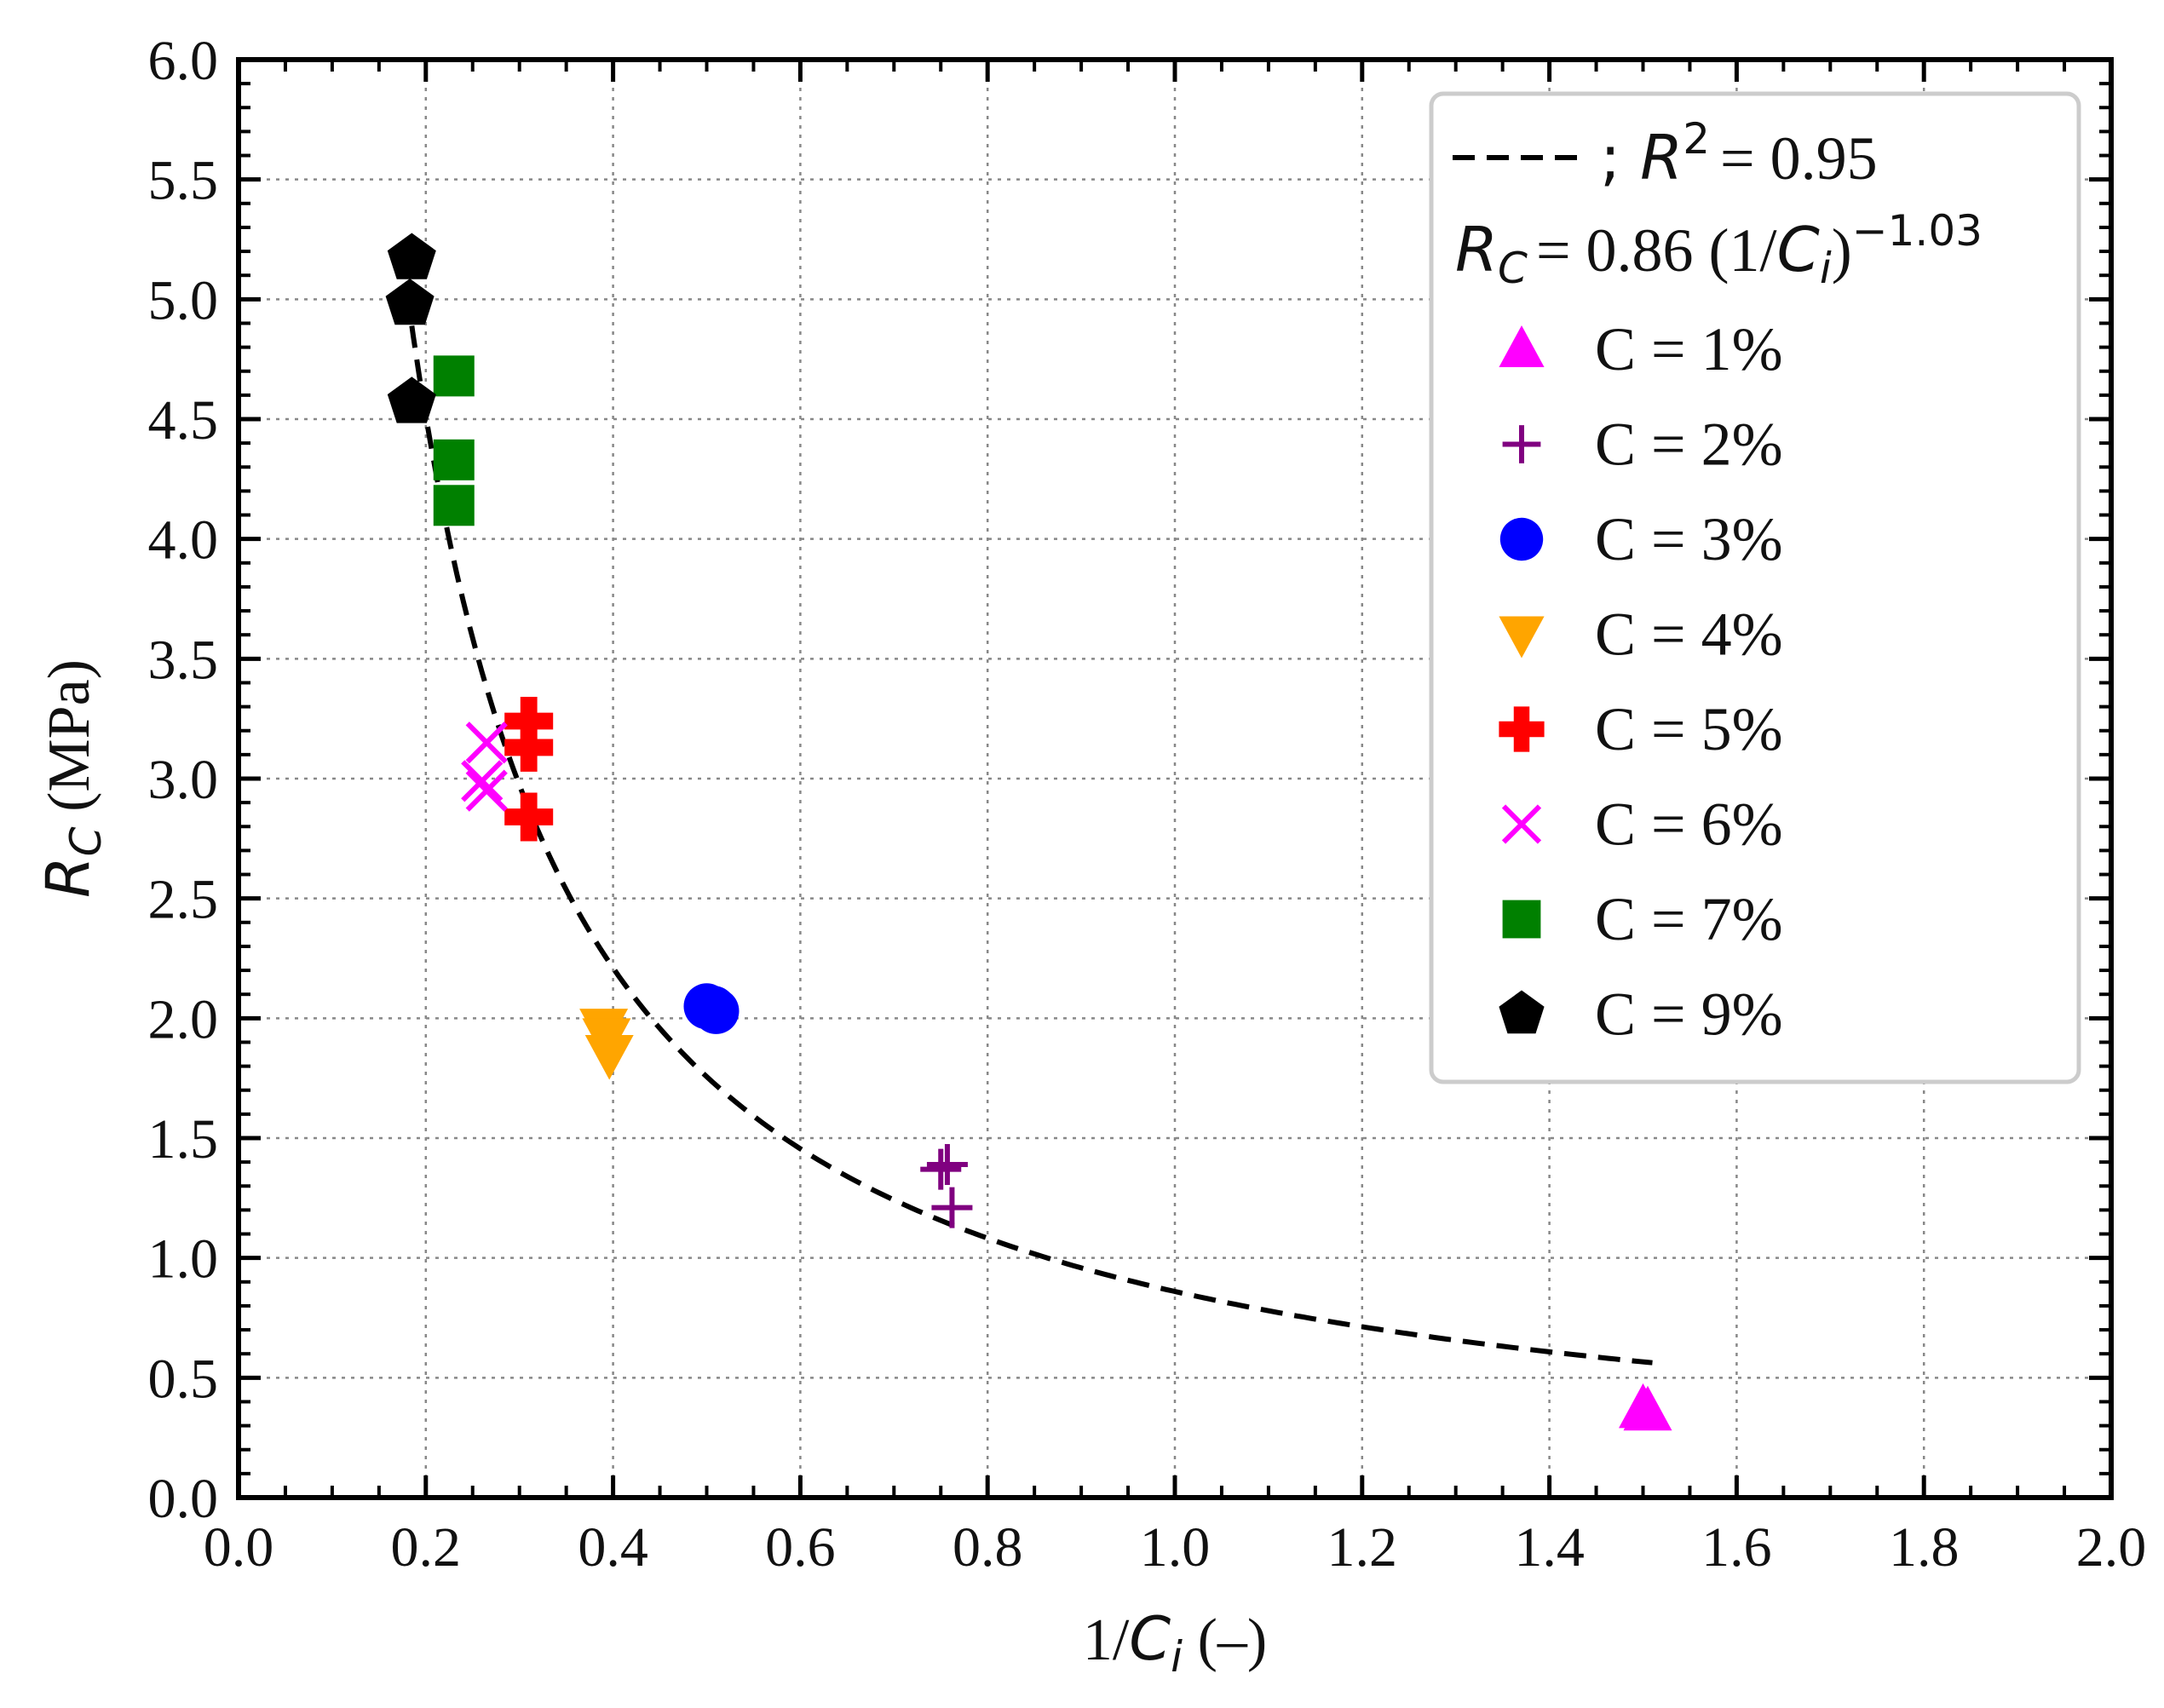 This screenshot has height=1708, width=2164. Describe the element at coordinates (2111, 1547) in the screenshot. I see `x-tick-label: 2.0` at that location.